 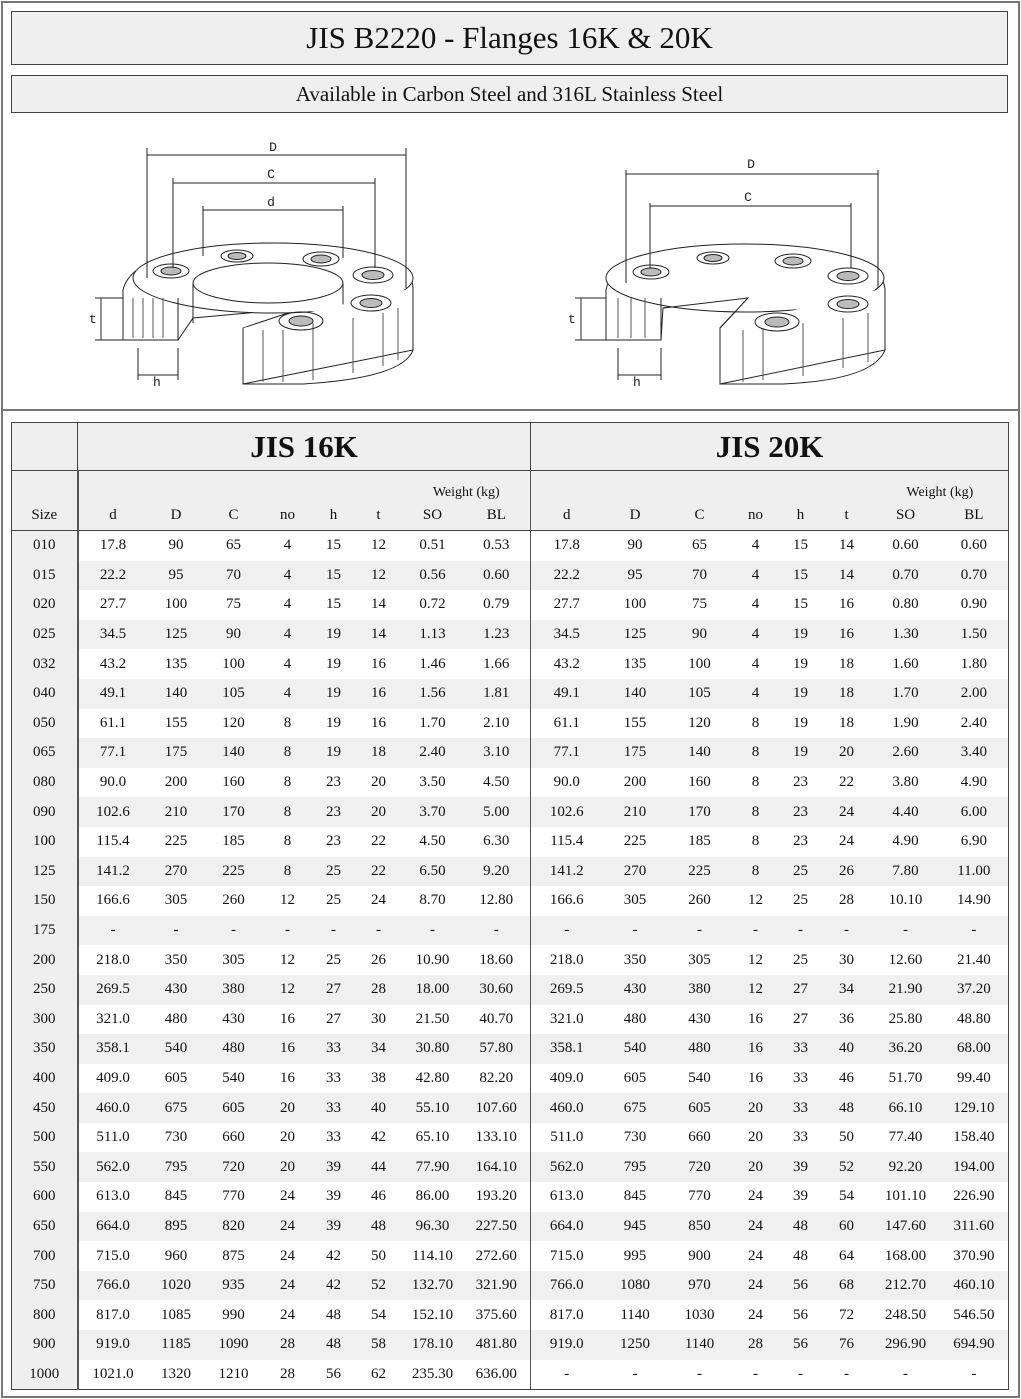 I want to click on column-header-16k-C: C, so click(x=233, y=516).